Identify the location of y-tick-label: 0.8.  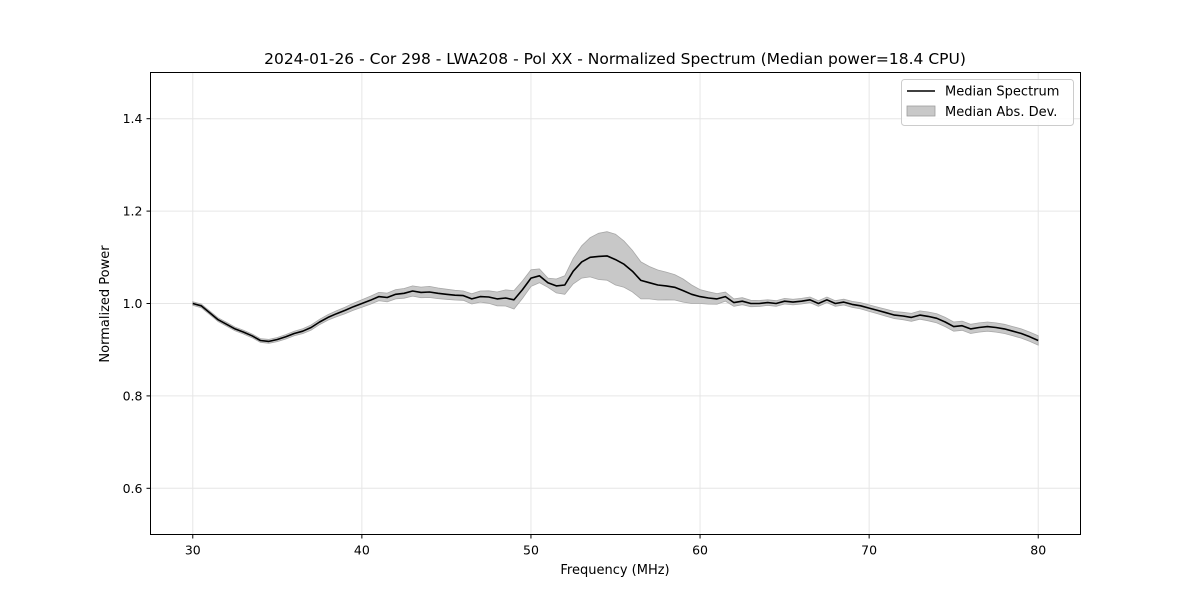
(133, 395).